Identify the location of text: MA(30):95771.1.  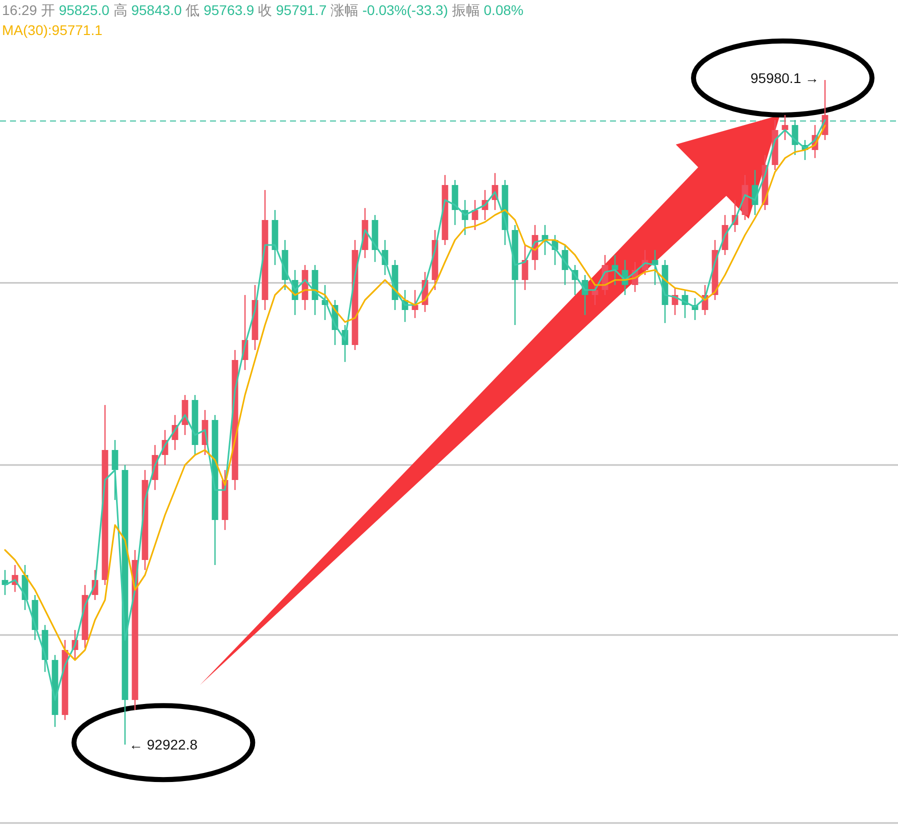
(52, 30).